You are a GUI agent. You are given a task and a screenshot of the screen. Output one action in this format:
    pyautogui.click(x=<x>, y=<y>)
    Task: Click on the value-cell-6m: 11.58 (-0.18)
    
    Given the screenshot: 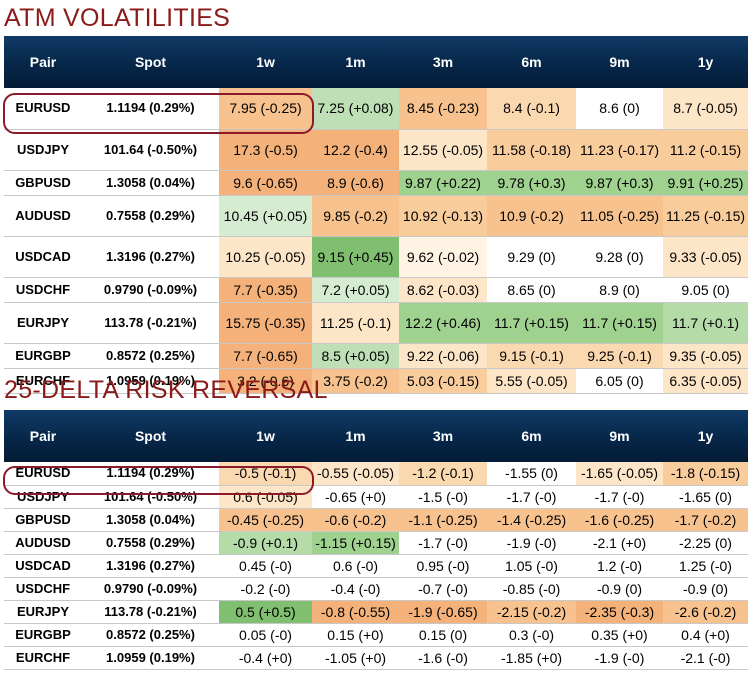 What is the action you would take?
    pyautogui.click(x=531, y=150)
    